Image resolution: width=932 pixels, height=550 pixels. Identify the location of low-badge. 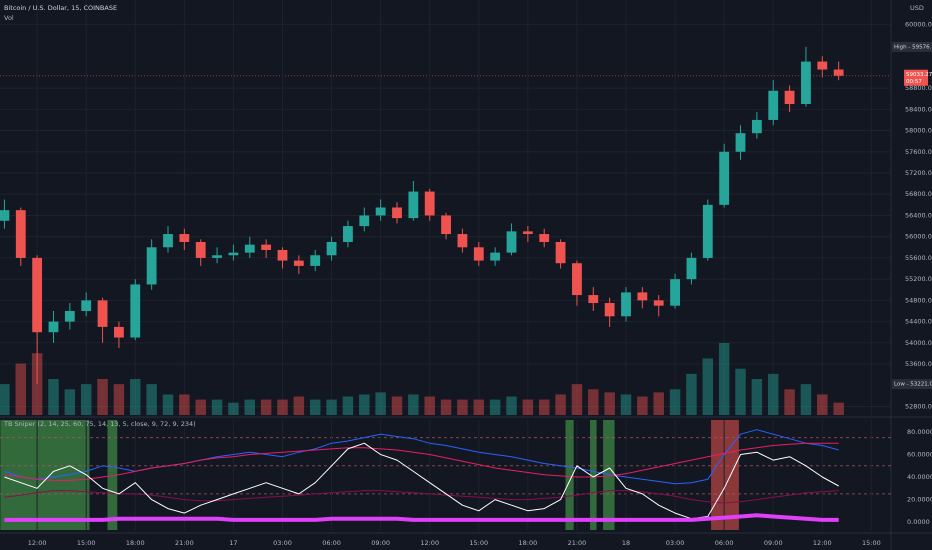
(912, 384).